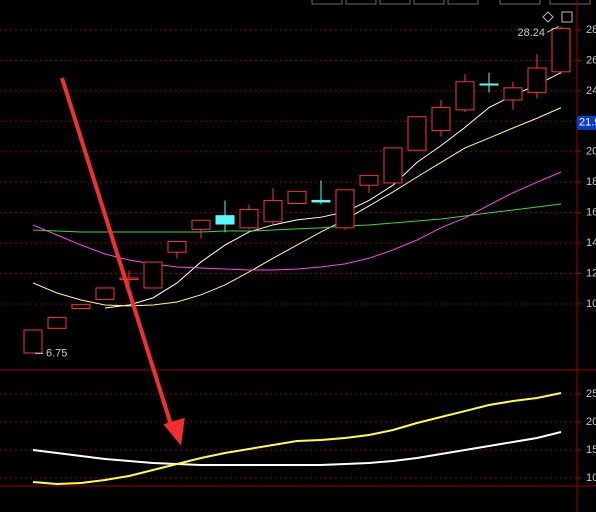  Describe the element at coordinates (591, 60) in the screenshot. I see `y-tick-label: 26` at that location.